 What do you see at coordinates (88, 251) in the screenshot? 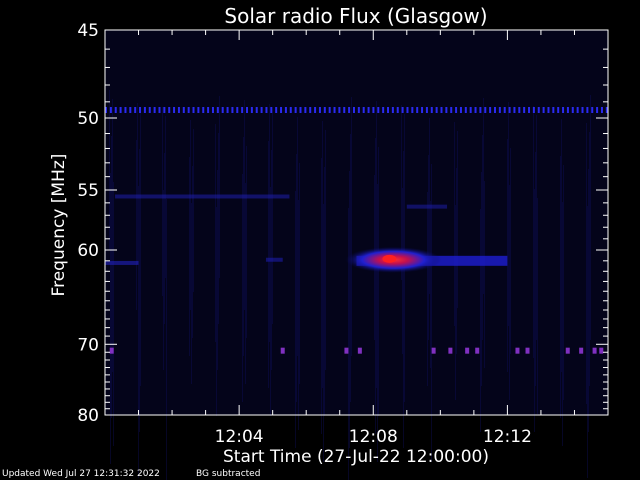
I see `y-tick-label: 60` at bounding box center [88, 251].